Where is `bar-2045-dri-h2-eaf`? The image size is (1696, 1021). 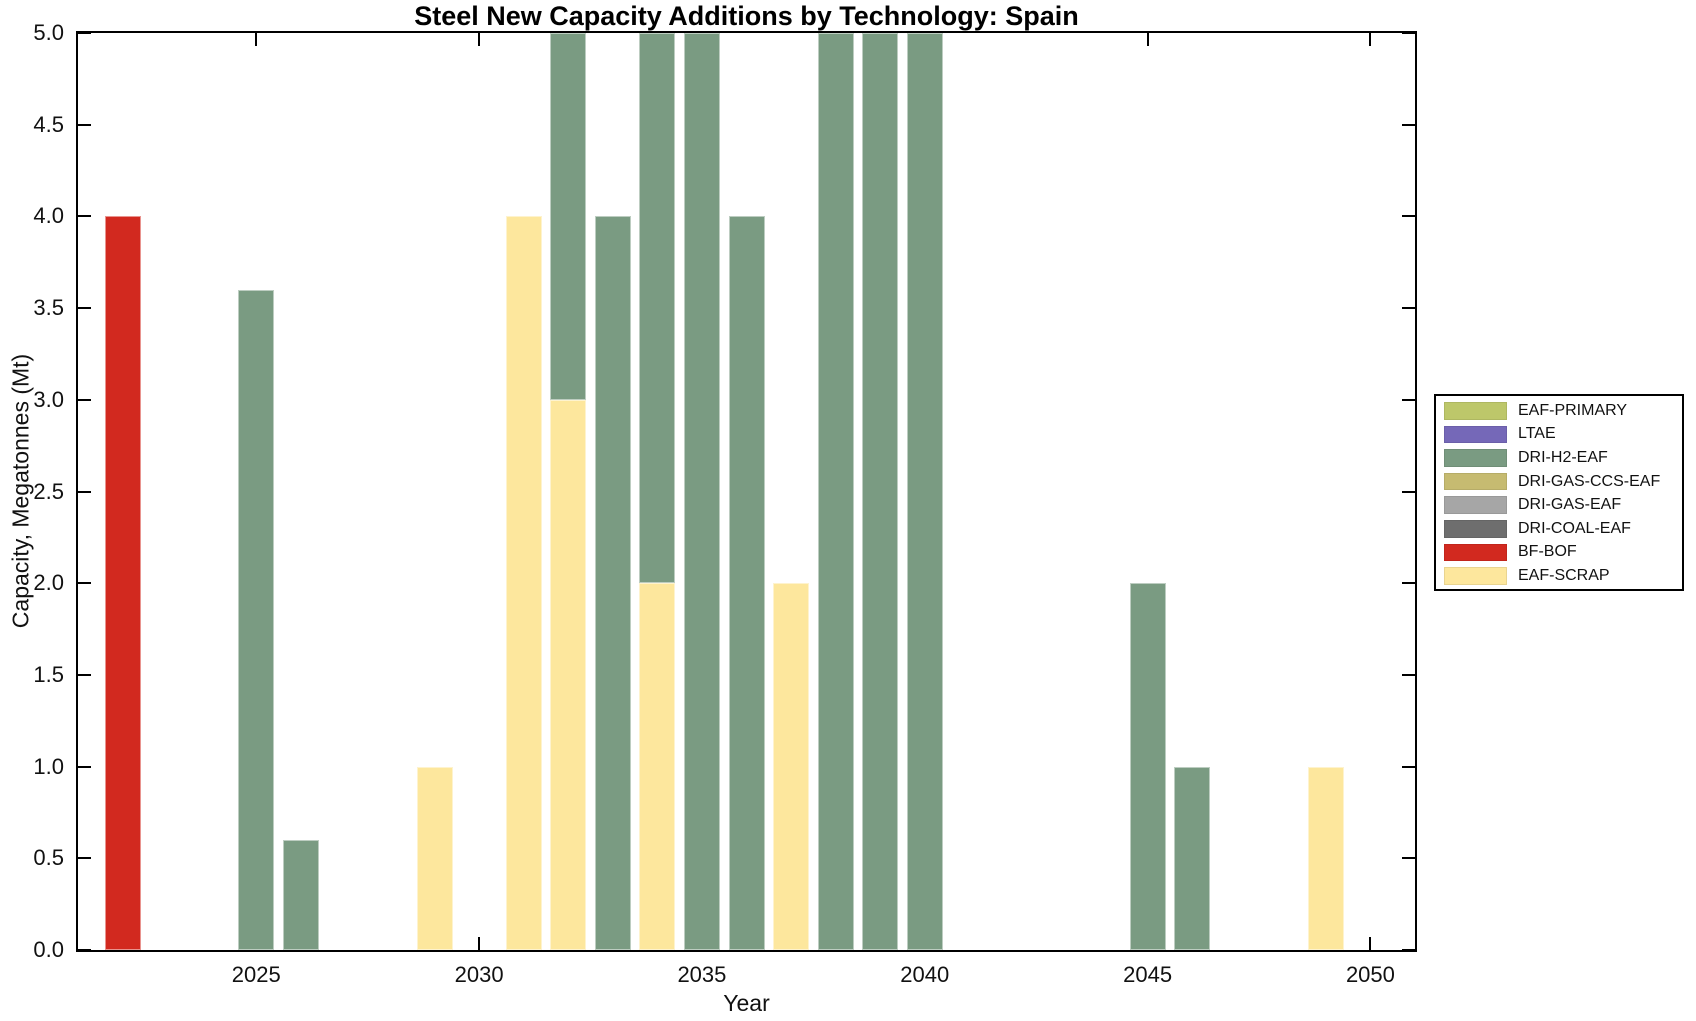 bar-2045-dri-h2-eaf is located at coordinates (1147, 766).